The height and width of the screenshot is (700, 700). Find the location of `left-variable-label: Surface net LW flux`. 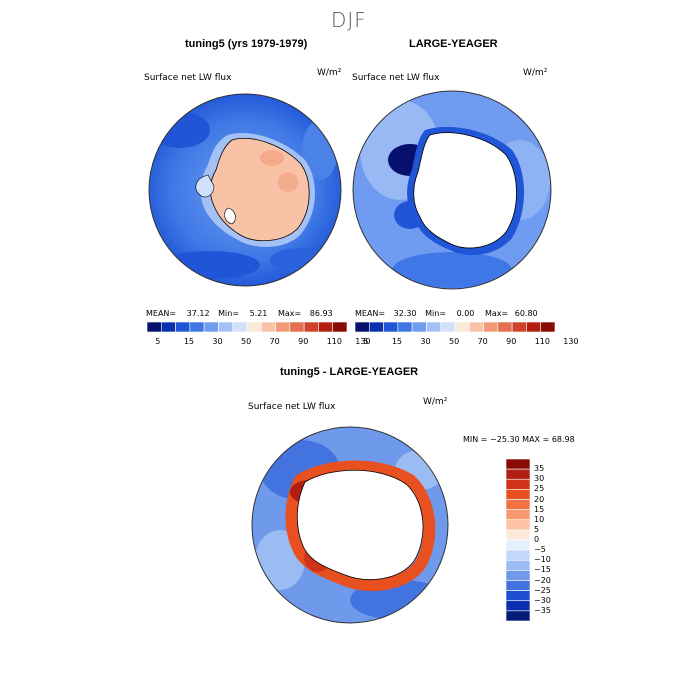

left-variable-label: Surface net LW flux is located at coordinates (188, 78).